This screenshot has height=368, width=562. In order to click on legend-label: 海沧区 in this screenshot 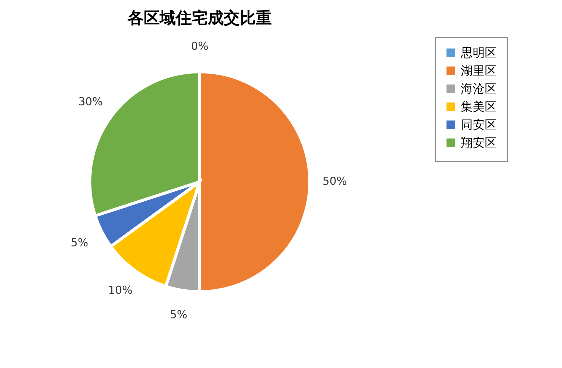, I will do `click(479, 89)`.